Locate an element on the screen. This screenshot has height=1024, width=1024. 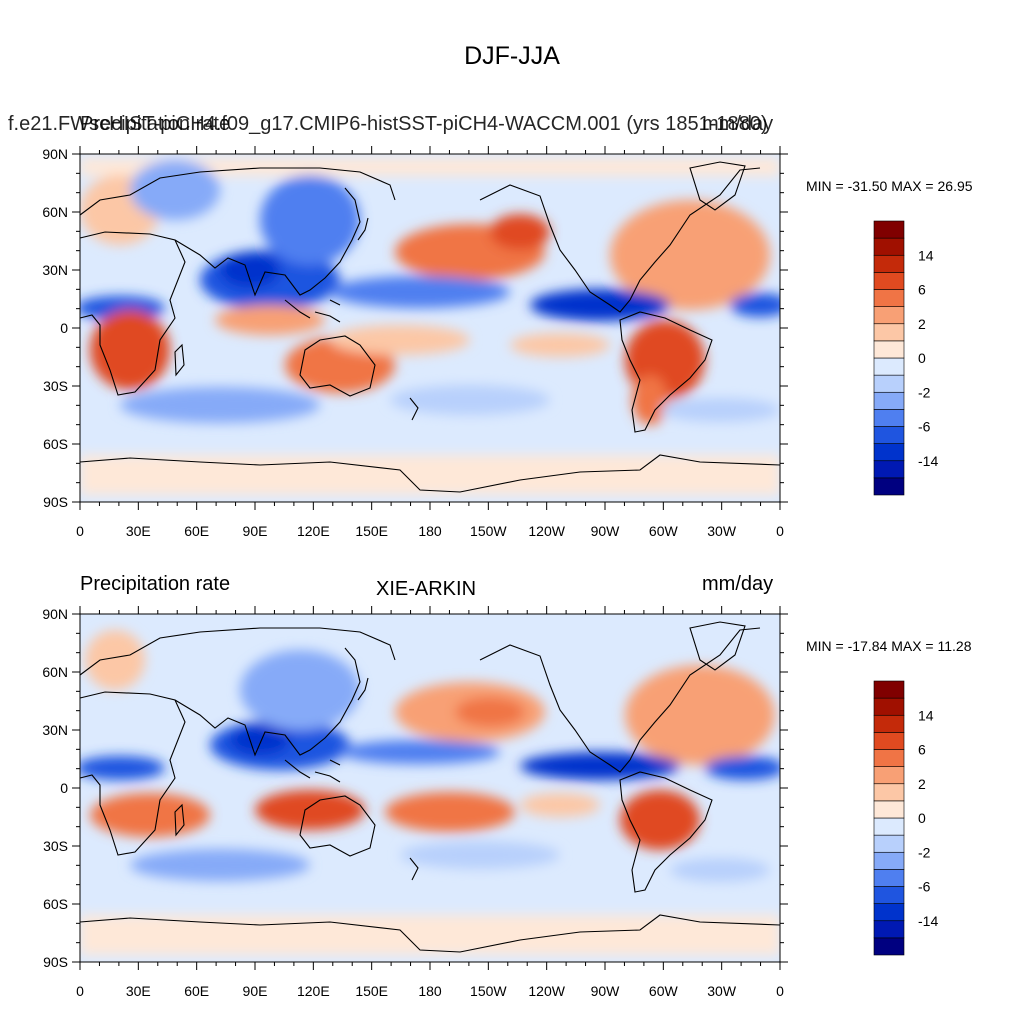
panel1-y-tick-label: 0 is located at coordinates (64, 328).